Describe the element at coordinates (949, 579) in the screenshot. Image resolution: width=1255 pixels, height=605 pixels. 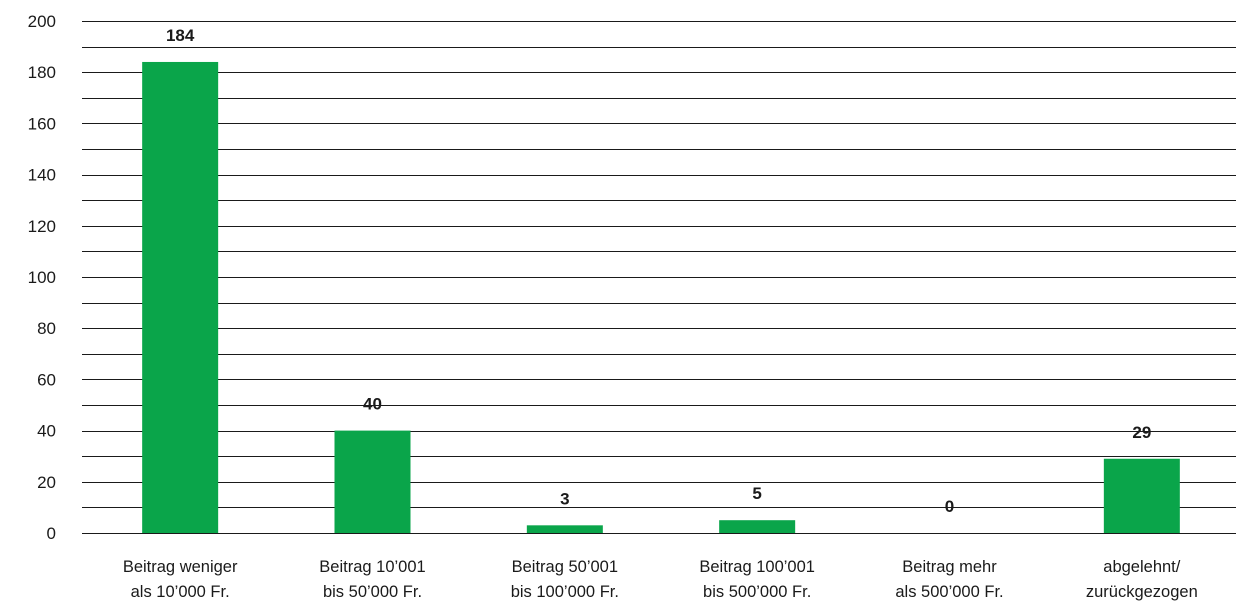
I see `category-label-4: Beitrag mehr als 500’000 Fr.` at that location.